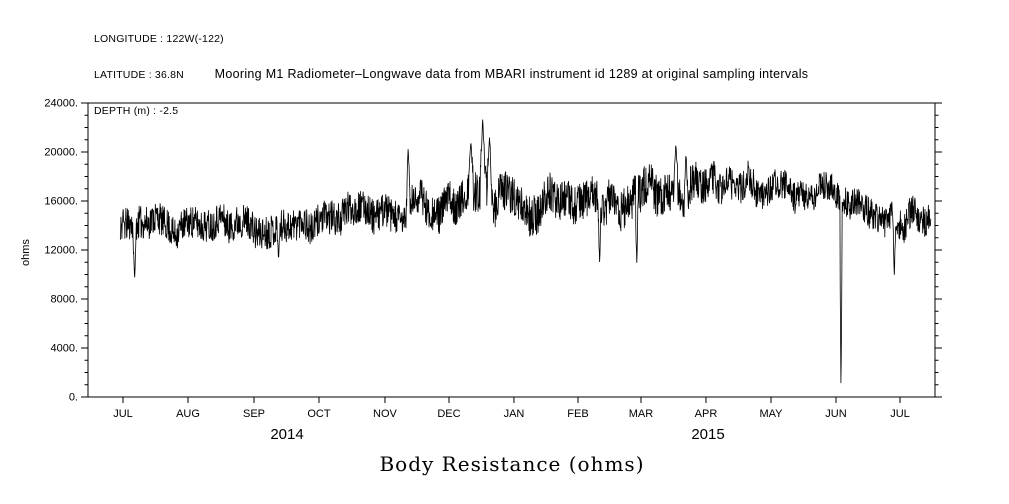 The image size is (1009, 504). I want to click on x-axis-ticks, so click(511, 400).